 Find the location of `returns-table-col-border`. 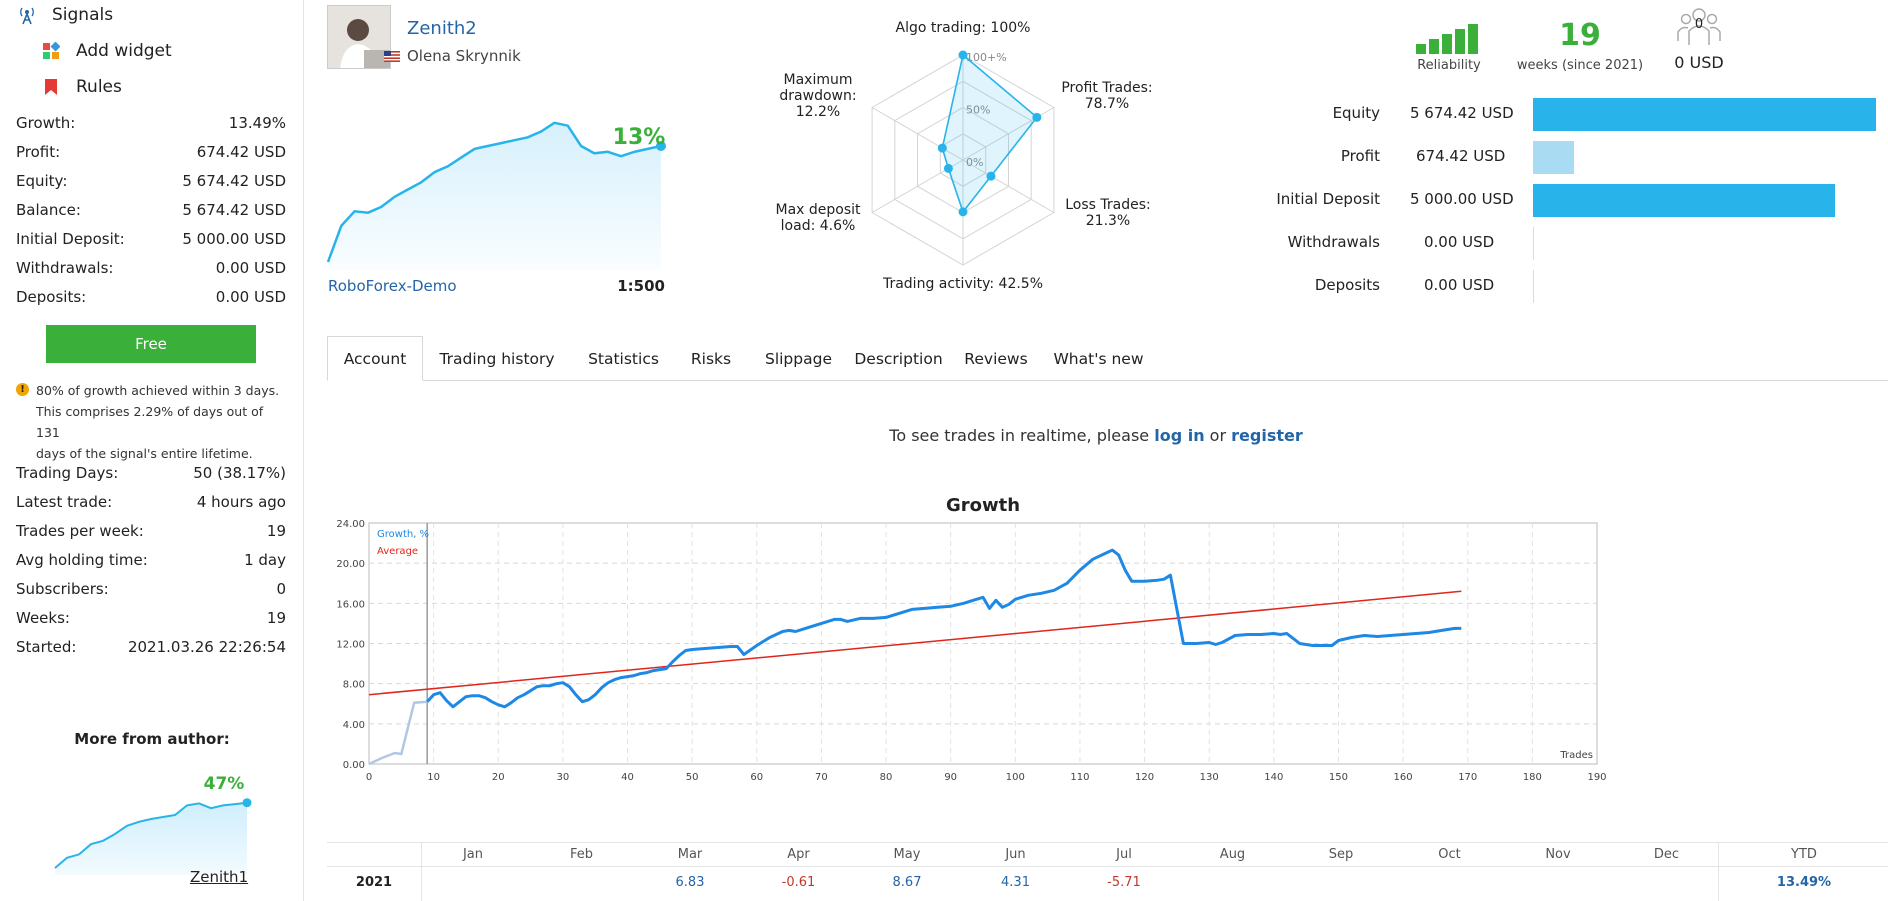

returns-table-col-border is located at coordinates (421, 871).